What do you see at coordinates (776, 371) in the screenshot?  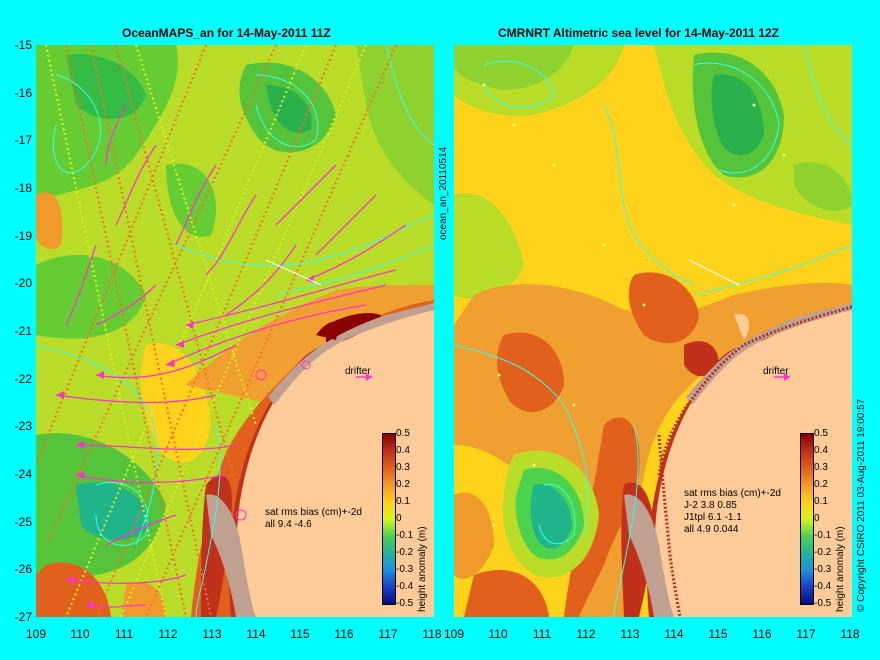 I see `right-drifter-label: drifter` at bounding box center [776, 371].